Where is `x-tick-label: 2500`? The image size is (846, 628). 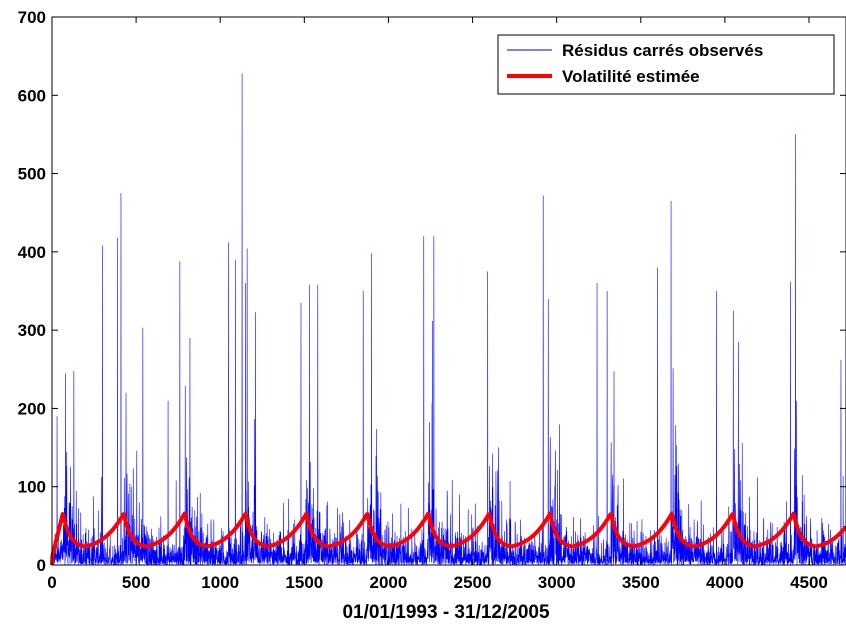 x-tick-label: 2500 is located at coordinates (473, 582).